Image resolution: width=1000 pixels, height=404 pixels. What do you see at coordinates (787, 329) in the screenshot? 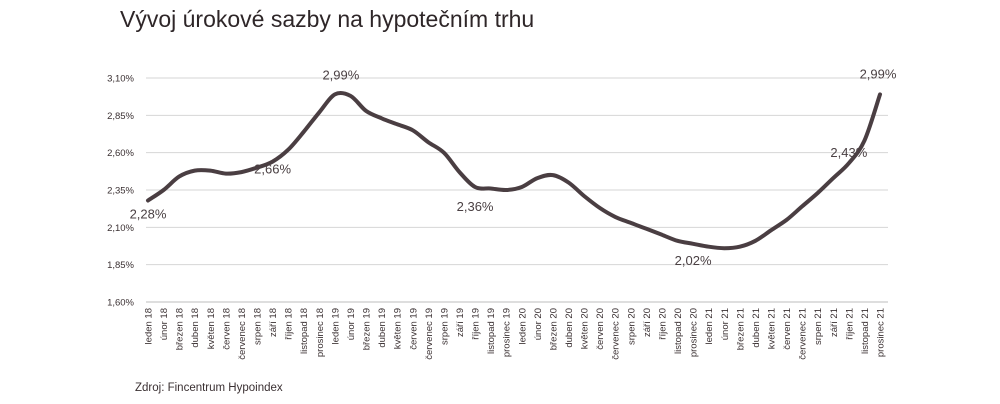
I see `x-tick-label: červen 21` at bounding box center [787, 329].